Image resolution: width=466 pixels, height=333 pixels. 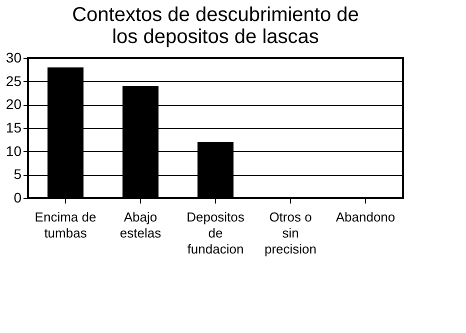 What do you see at coordinates (14, 150) in the screenshot?
I see `y-tick-label: 10` at bounding box center [14, 150].